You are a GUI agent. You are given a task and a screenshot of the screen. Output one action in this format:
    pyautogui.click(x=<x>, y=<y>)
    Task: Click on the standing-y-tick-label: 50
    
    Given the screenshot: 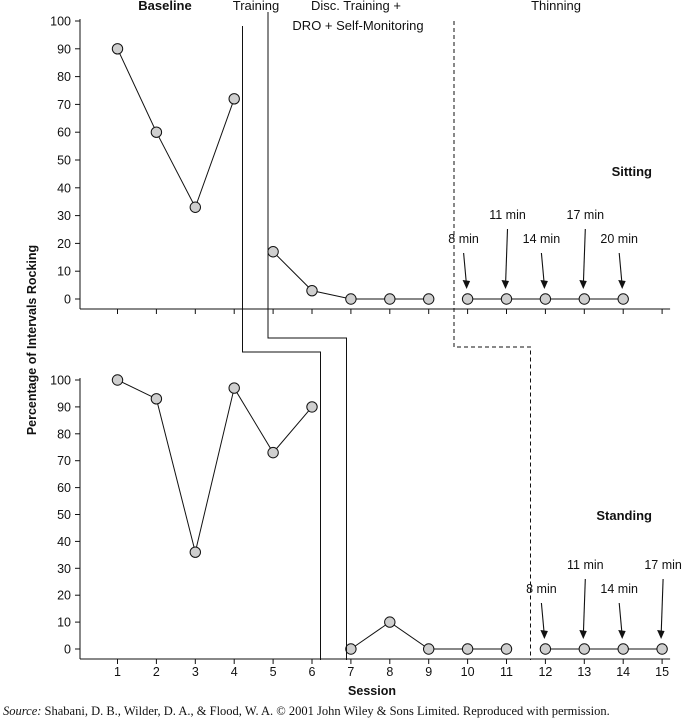 What is the action you would take?
    pyautogui.click(x=64, y=515)
    